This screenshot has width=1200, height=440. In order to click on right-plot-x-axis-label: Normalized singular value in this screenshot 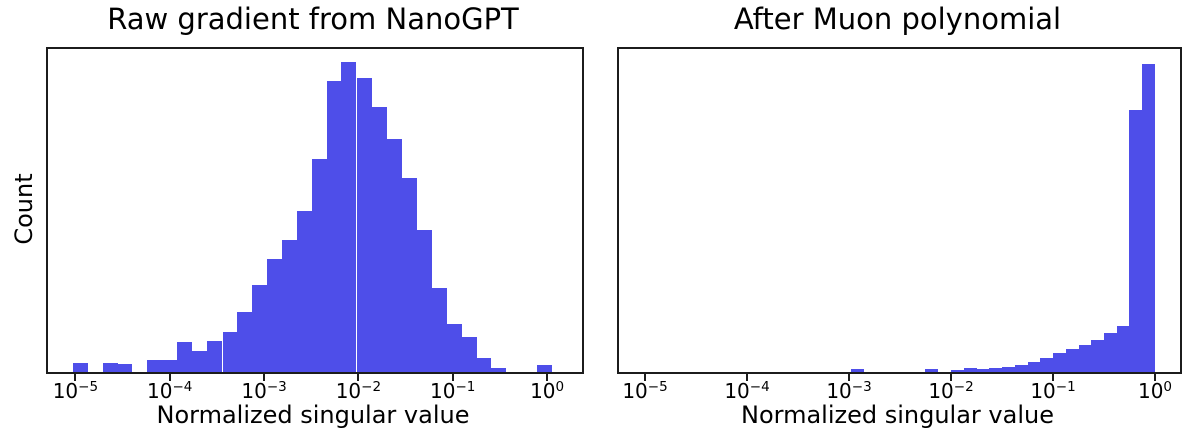, I will do `click(897, 415)`.